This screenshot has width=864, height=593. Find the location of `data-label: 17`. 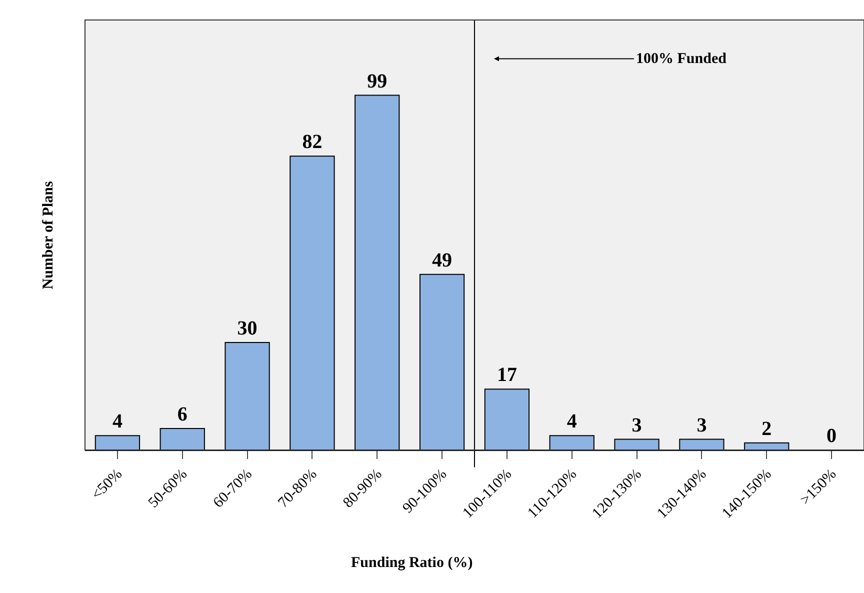

data-label: 17 is located at coordinates (506, 375).